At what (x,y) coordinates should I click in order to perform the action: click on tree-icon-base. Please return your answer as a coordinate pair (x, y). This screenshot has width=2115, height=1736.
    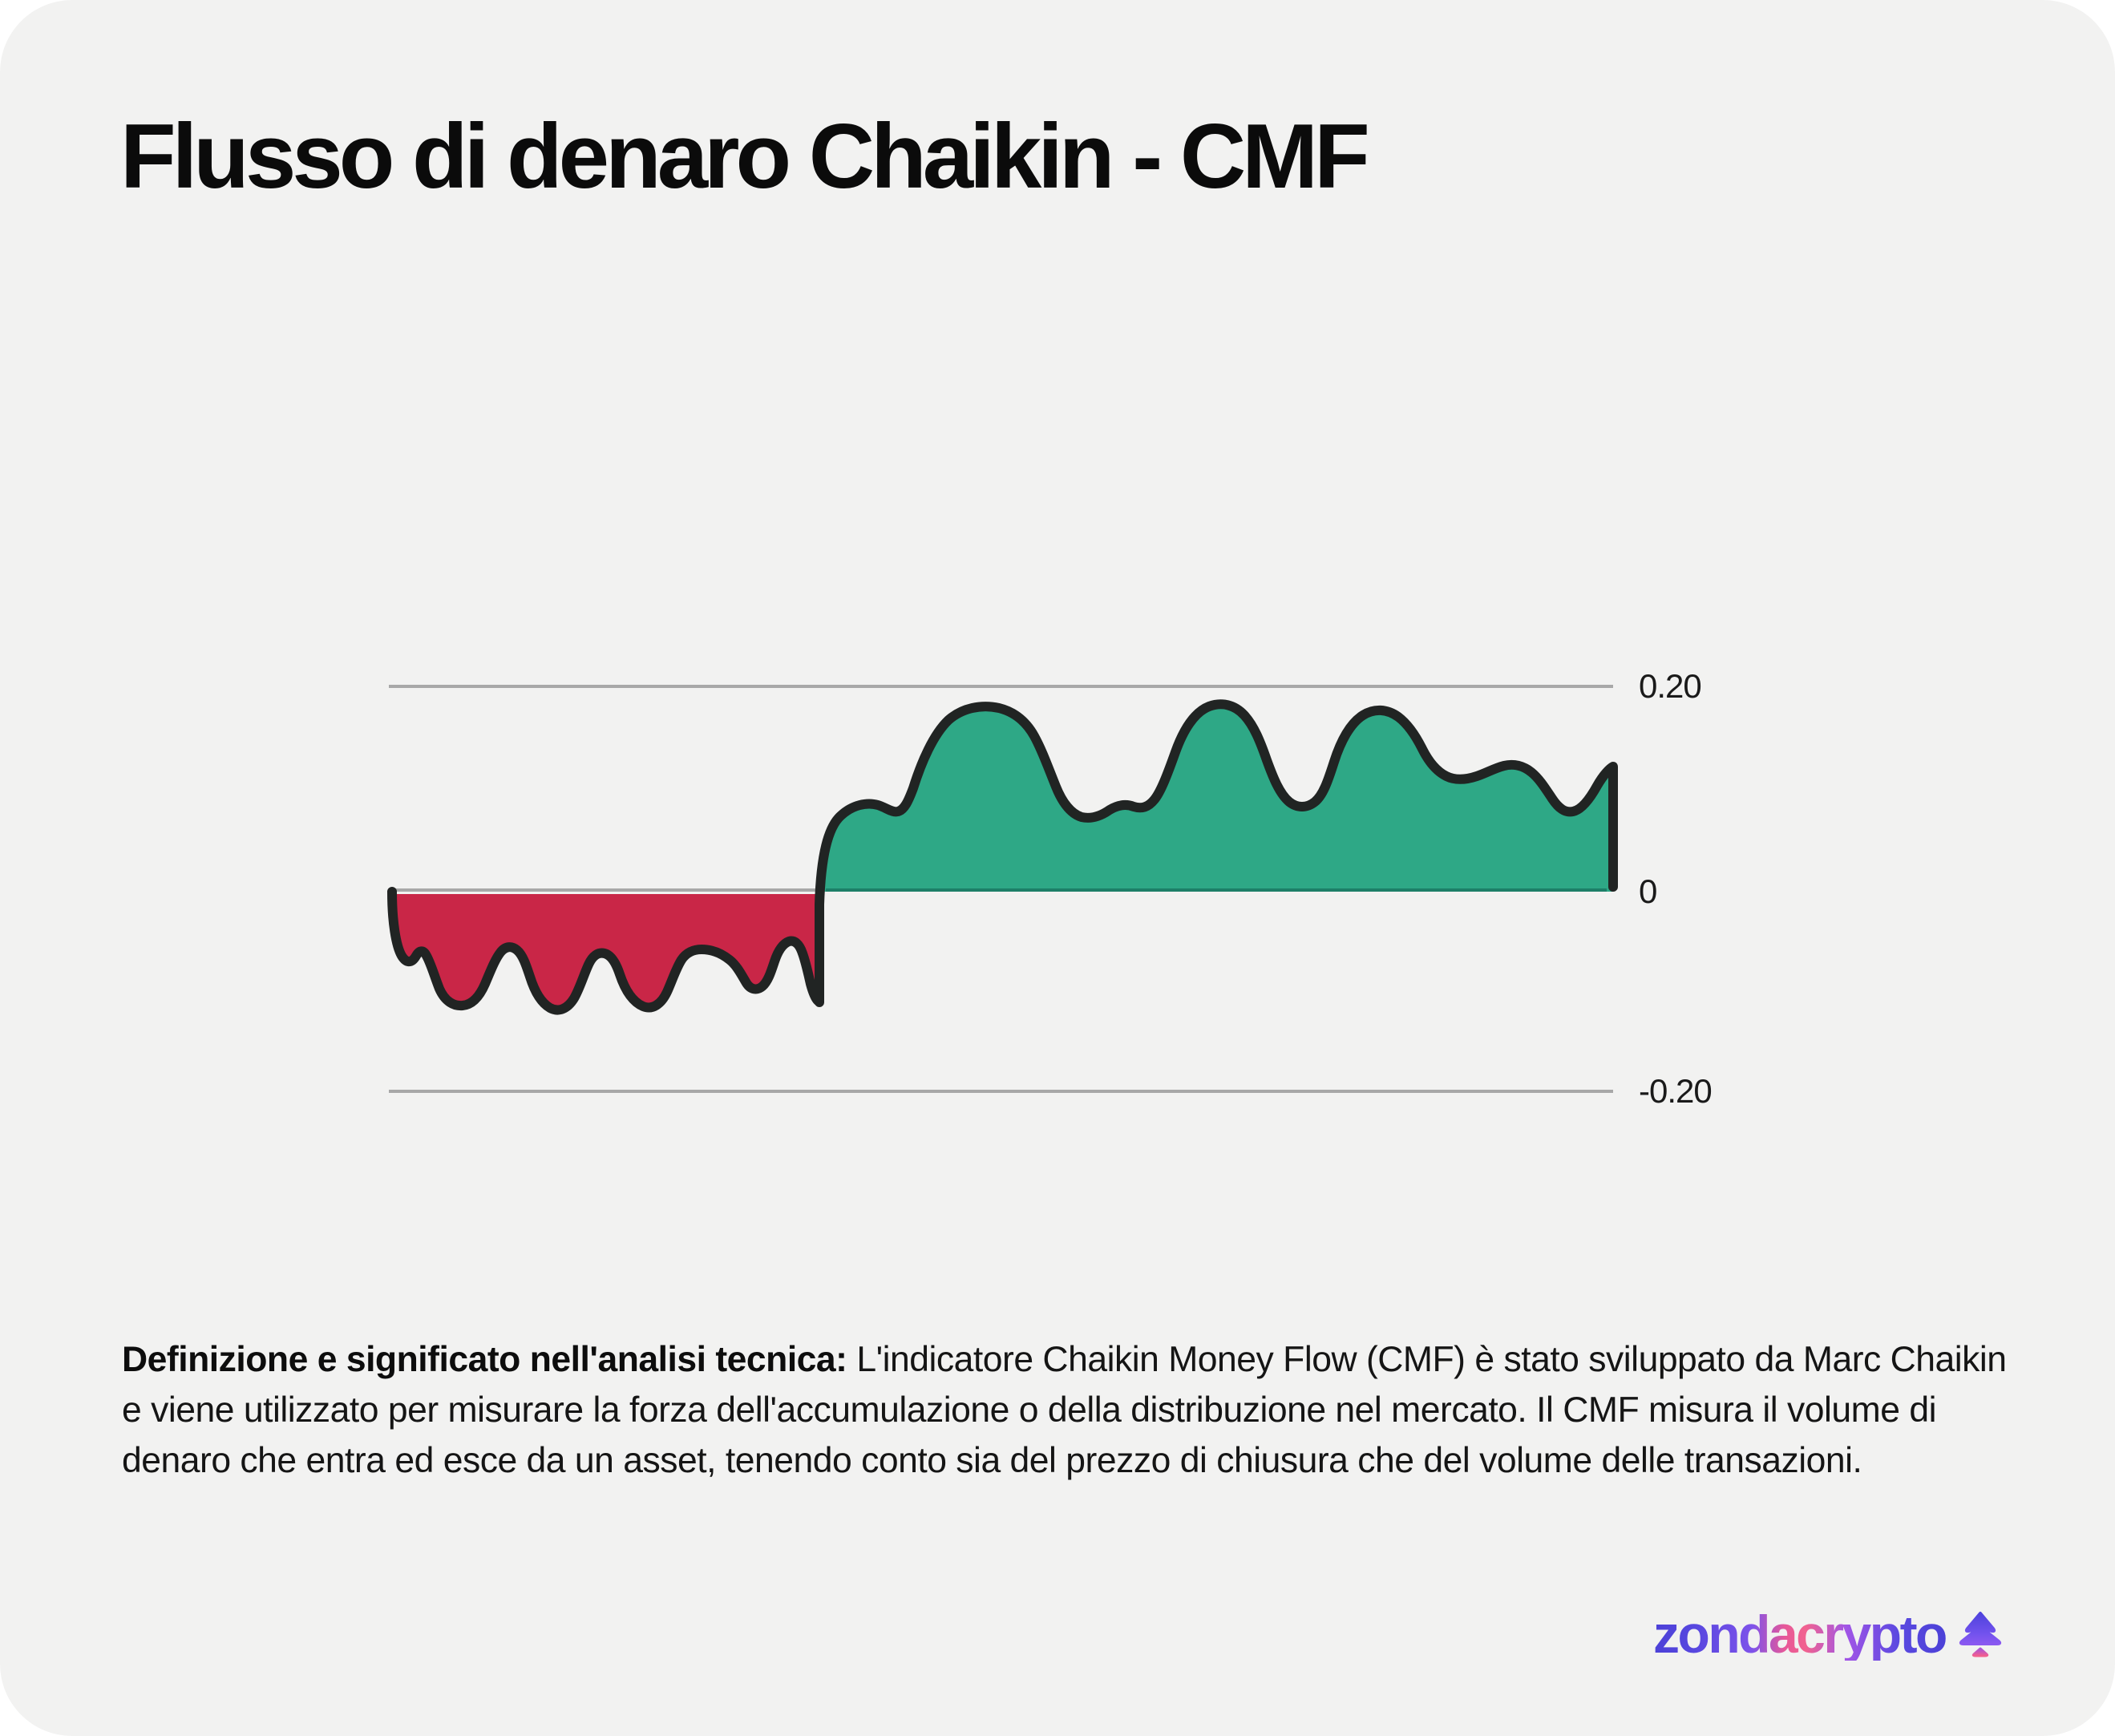
    Looking at the image, I should click on (1980, 1652).